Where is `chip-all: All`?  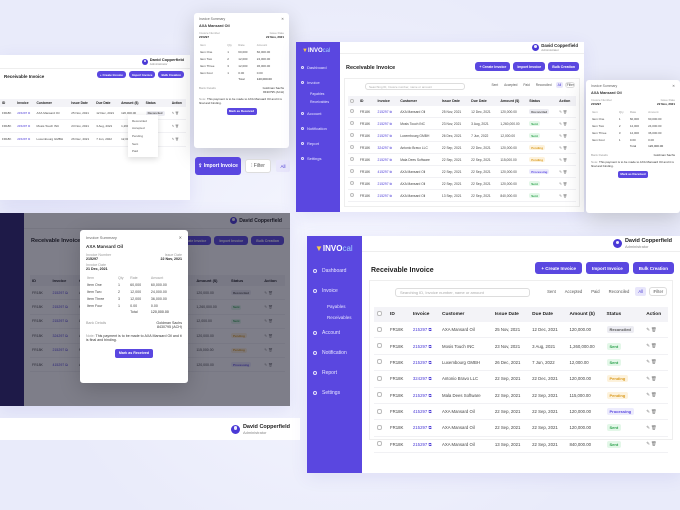
chip-all: All is located at coordinates (283, 166).